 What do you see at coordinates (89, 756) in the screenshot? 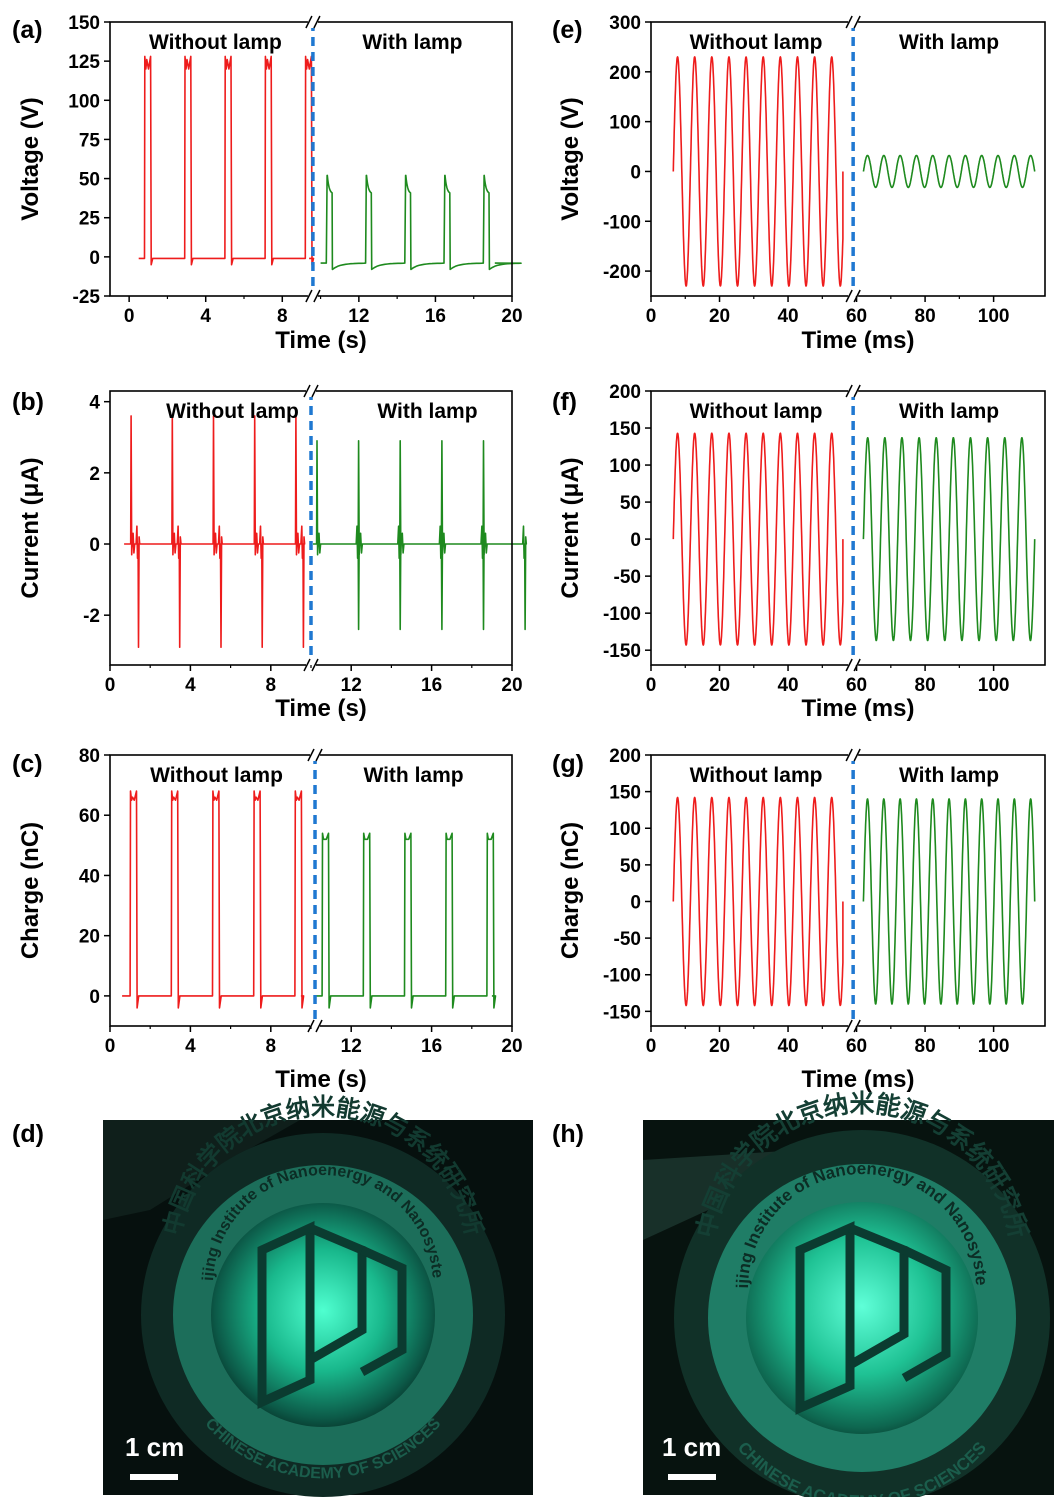
I see `y-tick-label: 80` at bounding box center [89, 756].